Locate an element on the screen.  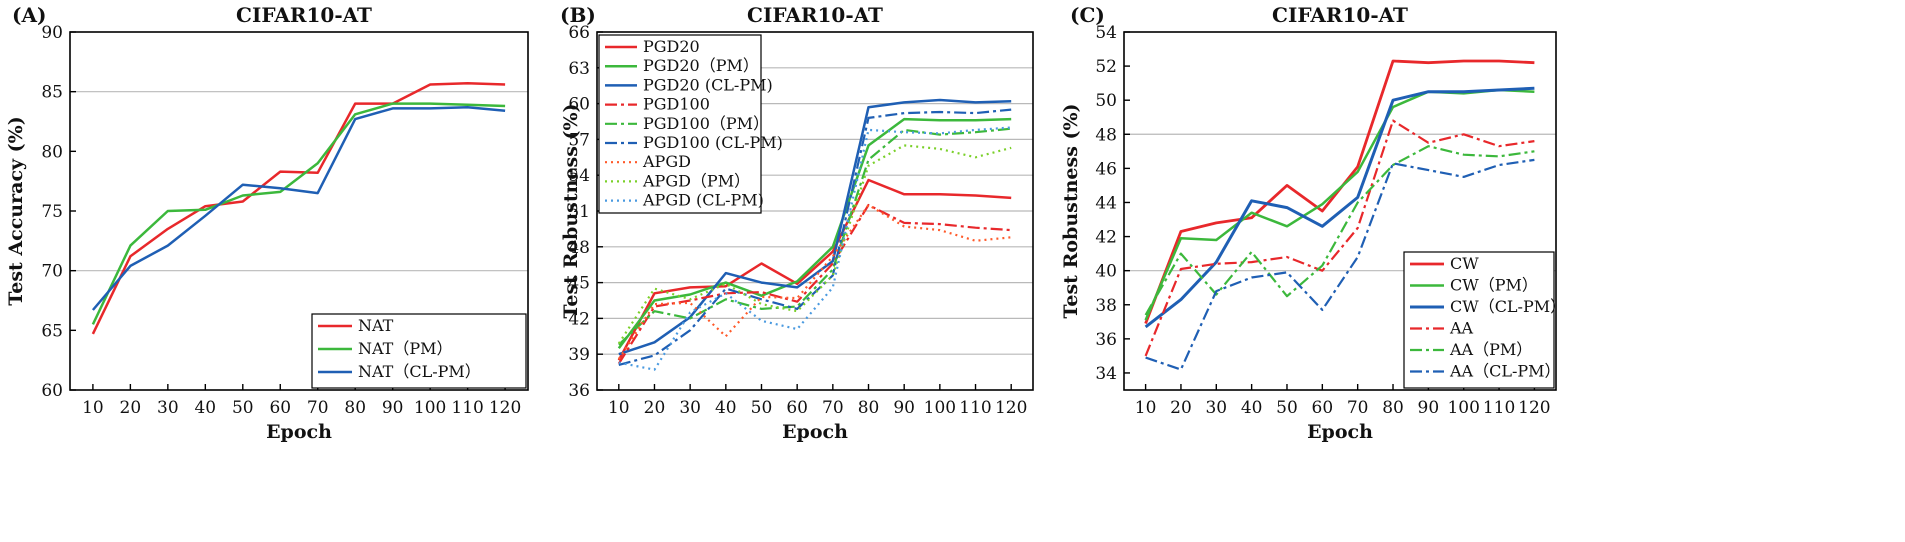
legend: NAT NAT（PM） NAT（CL-PM） is located at coordinates (419, 351).